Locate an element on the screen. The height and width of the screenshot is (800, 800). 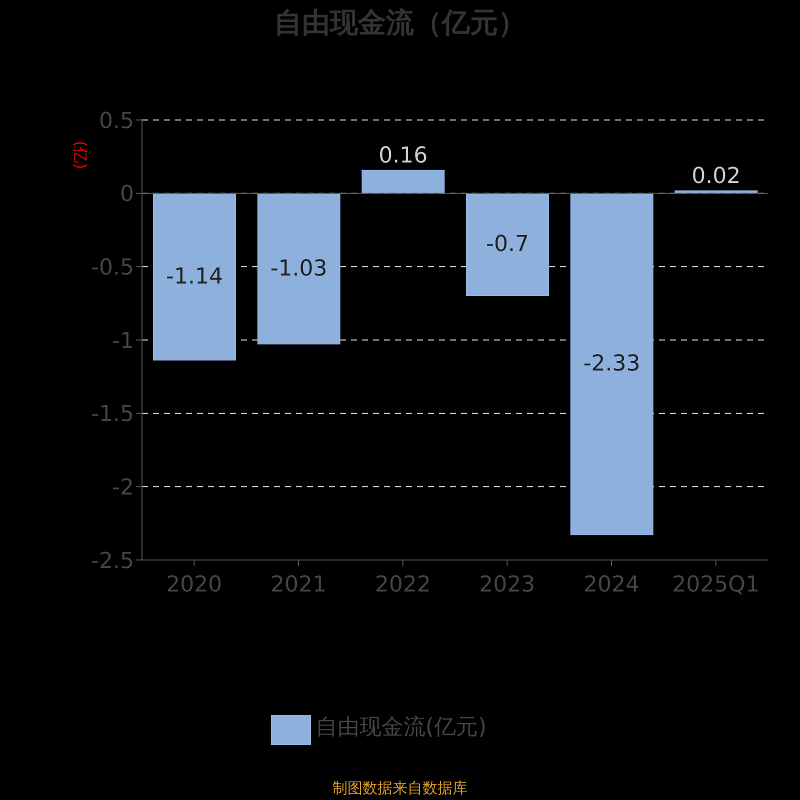
x-tick-label: 2023 is located at coordinates (507, 585).